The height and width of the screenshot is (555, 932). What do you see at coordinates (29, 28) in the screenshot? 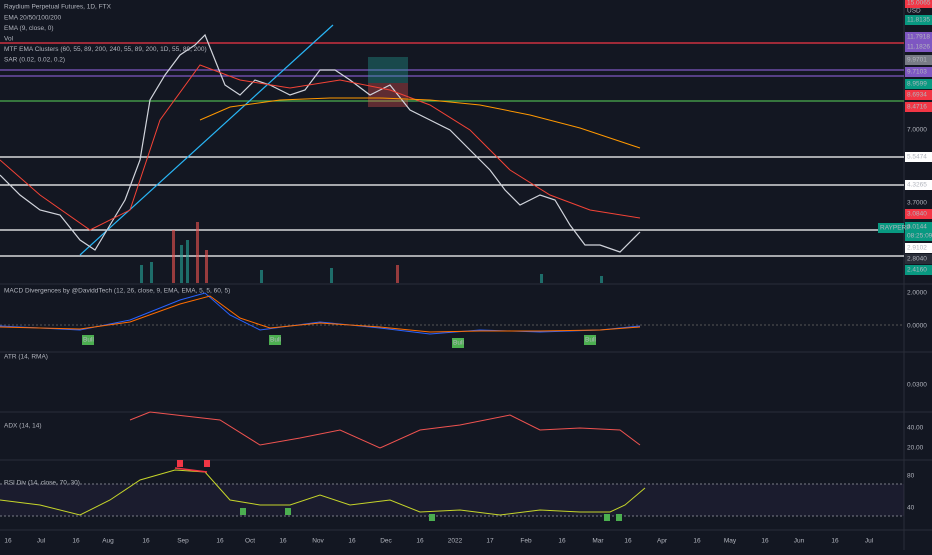
I see `legend-entry: EMA (9, close, 0)` at bounding box center [29, 28].